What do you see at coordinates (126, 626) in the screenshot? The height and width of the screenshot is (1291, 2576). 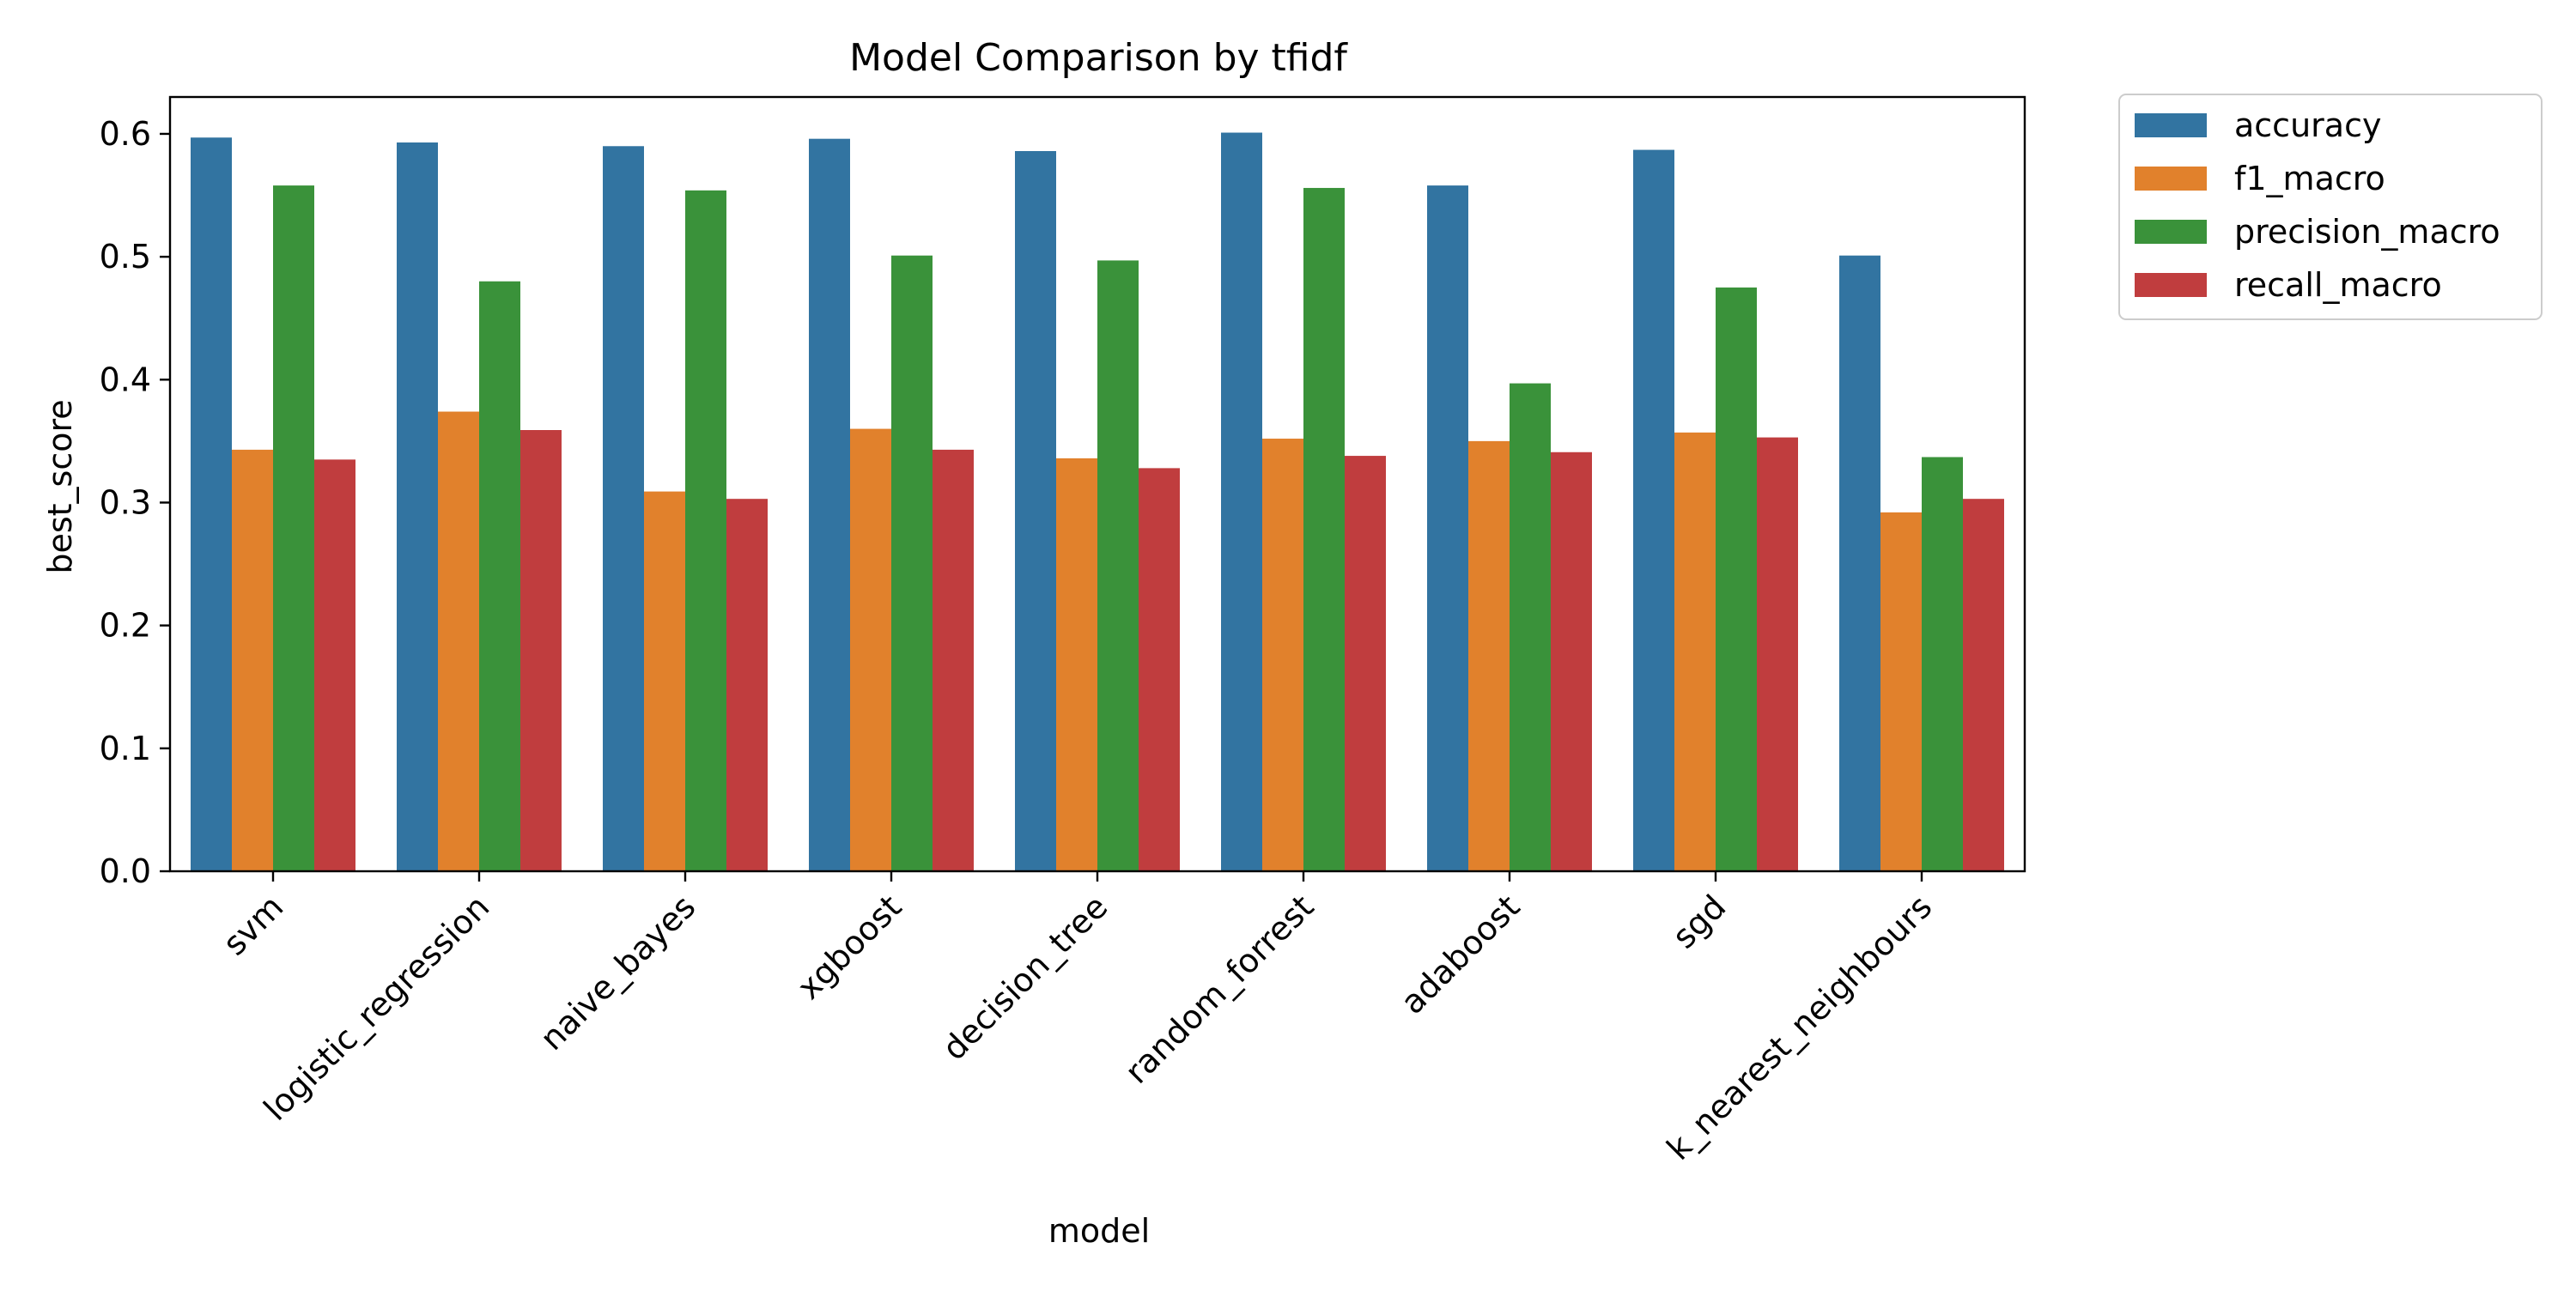 I see `y-tick-label: 0.2` at bounding box center [126, 626].